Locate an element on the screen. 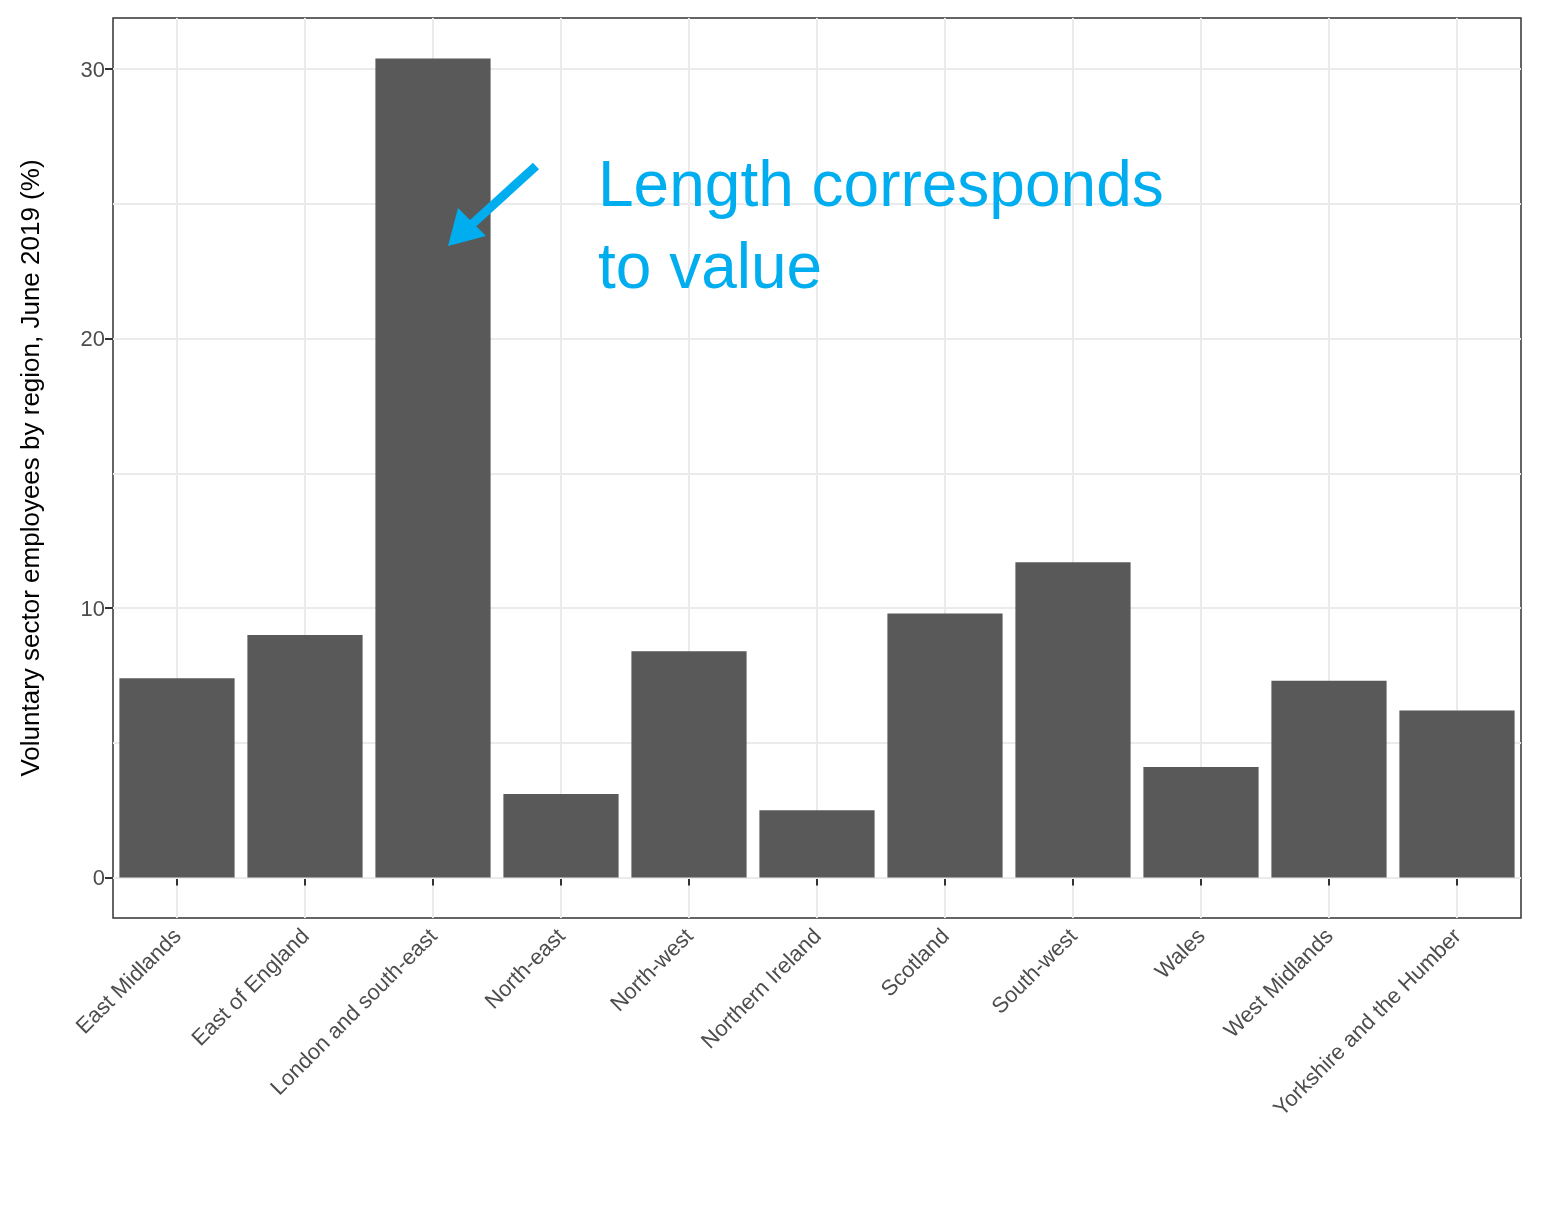 This screenshot has height=1216, width=1542. y-tick-label: 20 is located at coordinates (92, 339).